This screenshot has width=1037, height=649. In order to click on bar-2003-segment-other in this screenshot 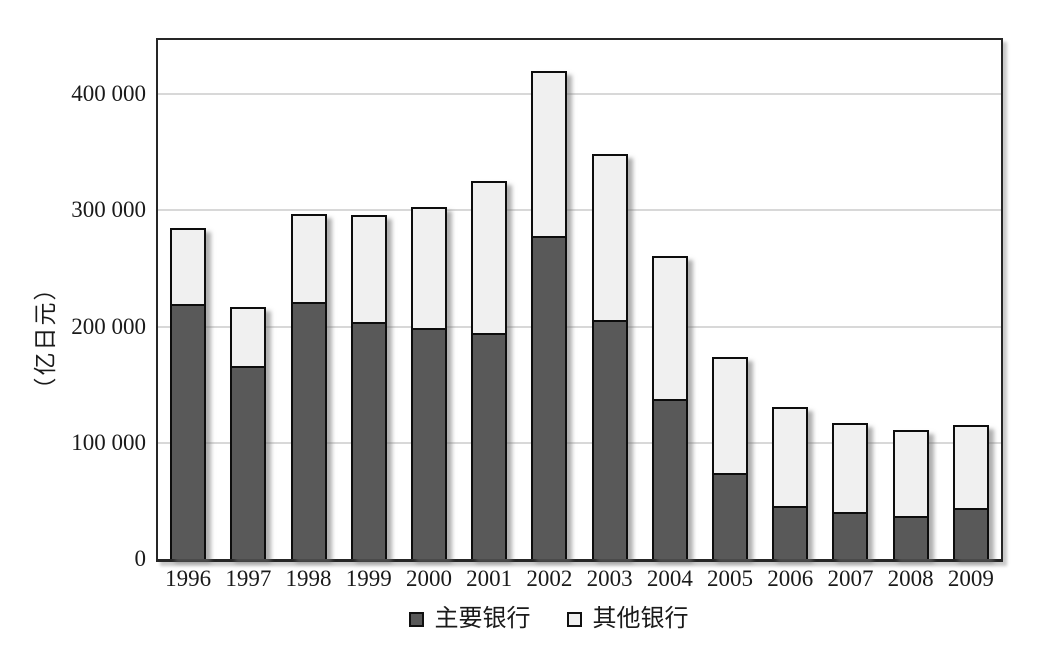, I will do `click(609, 238)`.